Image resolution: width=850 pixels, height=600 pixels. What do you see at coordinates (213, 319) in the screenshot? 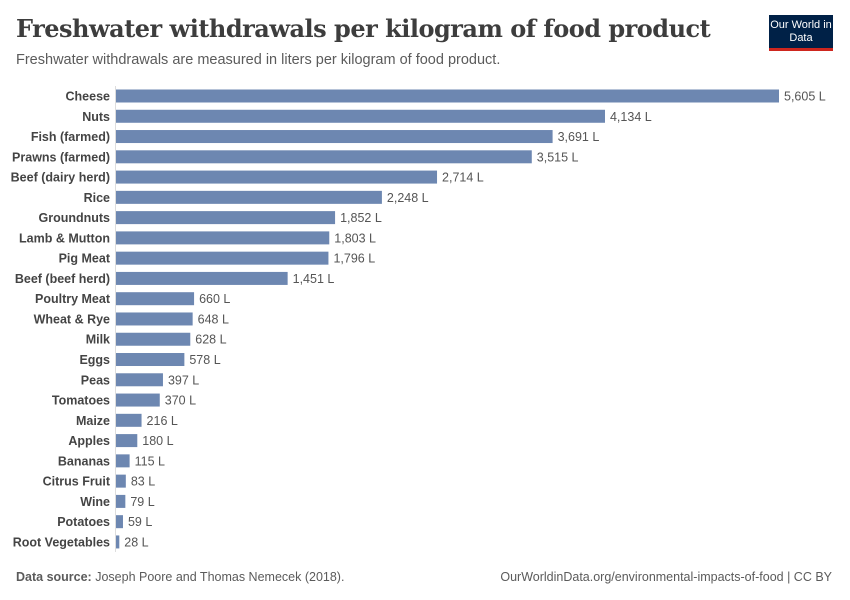
I see `value-label: 648 L` at bounding box center [213, 319].